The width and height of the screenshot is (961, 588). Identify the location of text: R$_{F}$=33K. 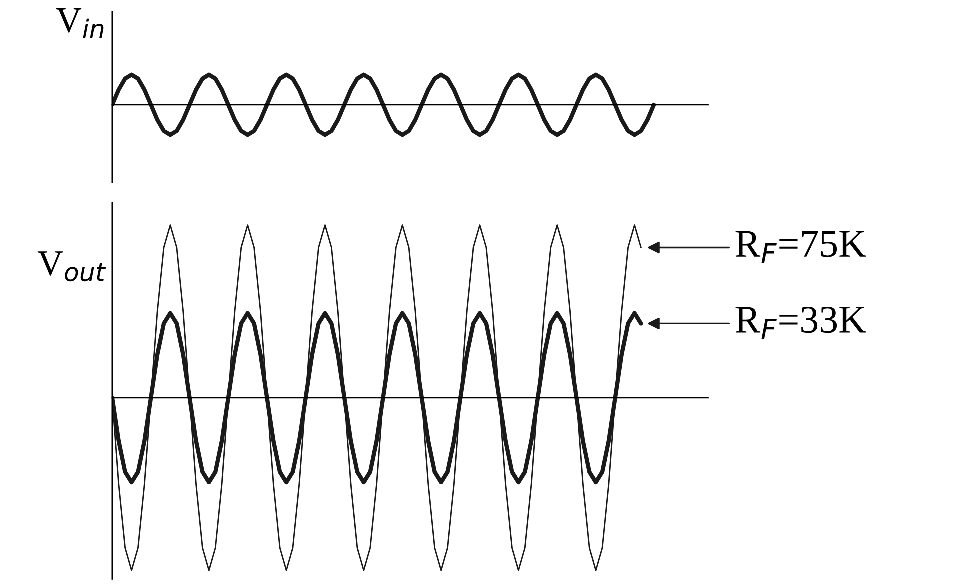
(801, 323).